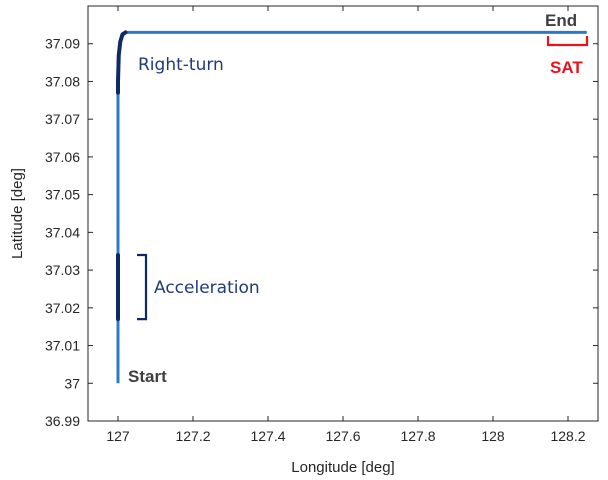 This screenshot has width=608, height=480. Describe the element at coordinates (62, 232) in the screenshot. I see `y-tick-label: 37.04` at that location.